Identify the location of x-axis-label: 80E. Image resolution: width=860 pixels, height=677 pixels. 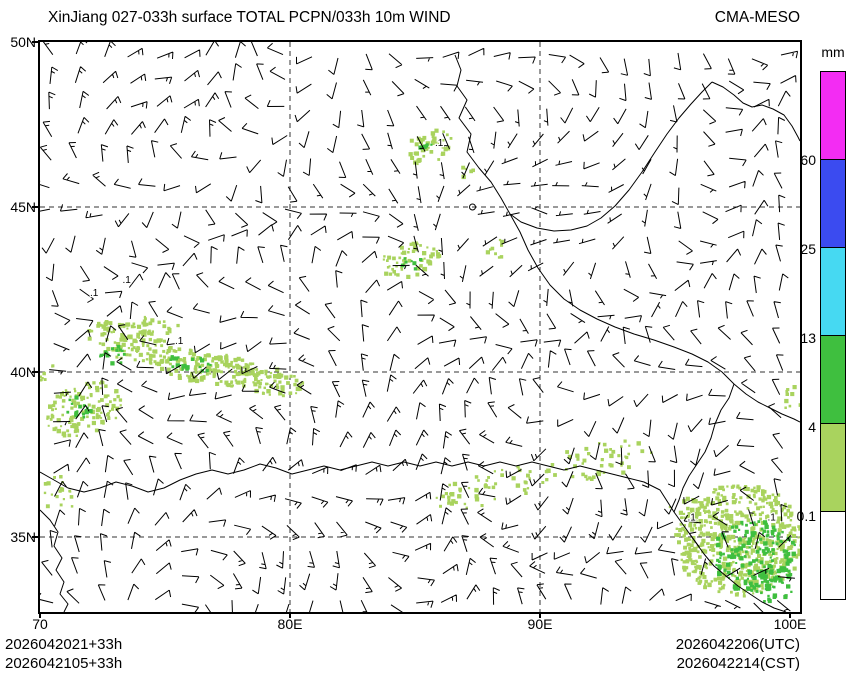
(290, 624).